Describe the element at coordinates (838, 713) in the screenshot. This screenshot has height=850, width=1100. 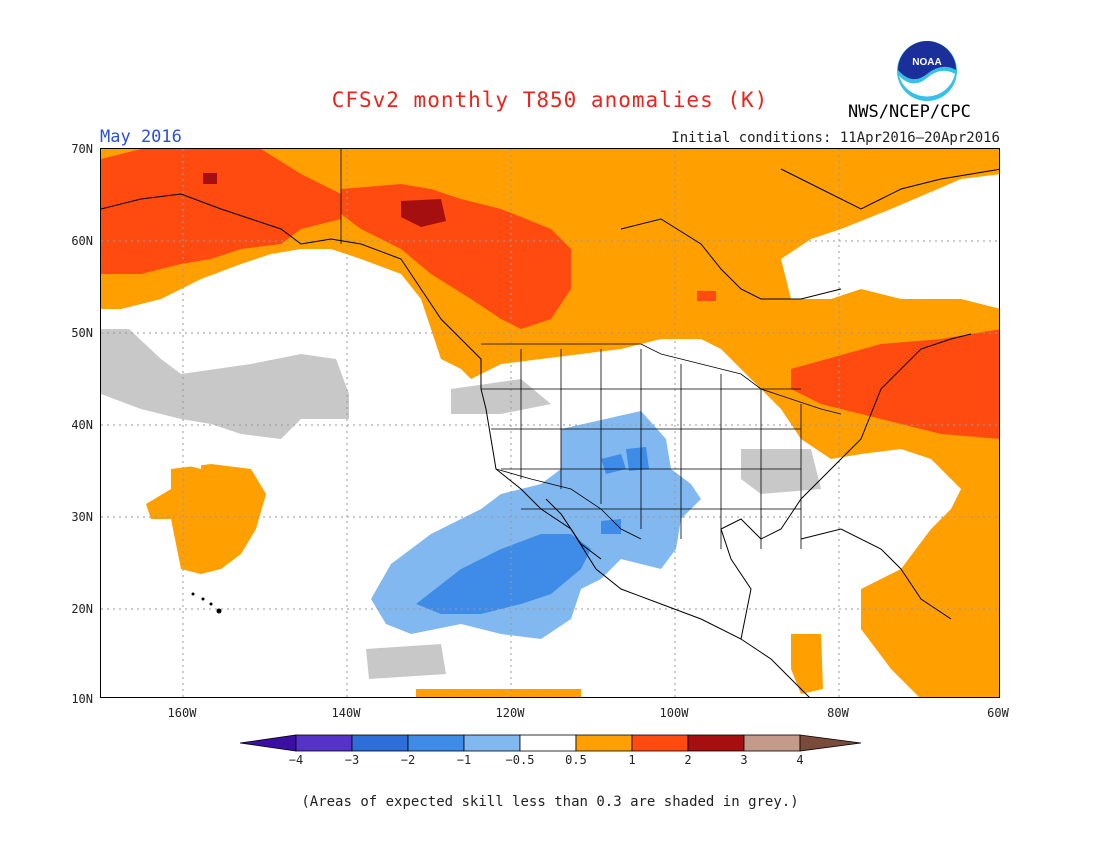
I see `lon-label: 80W` at that location.